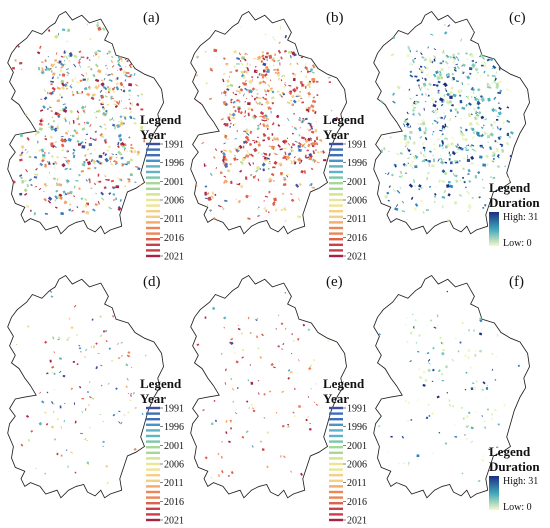 The width and height of the screenshot is (550, 528). Describe the element at coordinates (514, 466) in the screenshot. I see `legend-subtitle: Duration` at that location.